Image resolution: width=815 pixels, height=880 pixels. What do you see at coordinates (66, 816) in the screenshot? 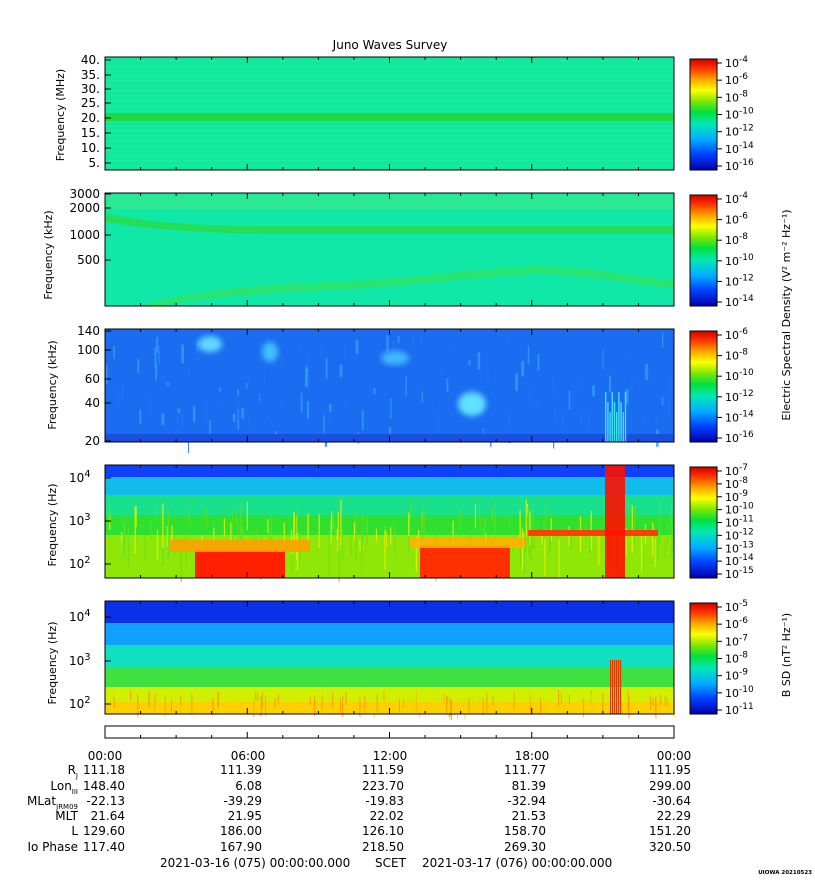
I see `ephemeris-row-label: MLT` at bounding box center [66, 816].